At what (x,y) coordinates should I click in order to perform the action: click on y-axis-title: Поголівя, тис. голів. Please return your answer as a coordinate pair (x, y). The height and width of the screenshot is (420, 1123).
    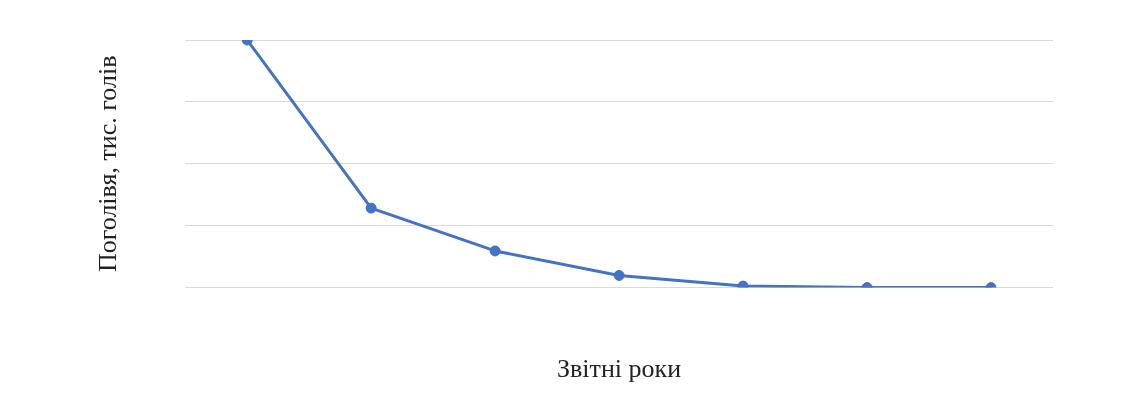
    Looking at the image, I should click on (108, 164).